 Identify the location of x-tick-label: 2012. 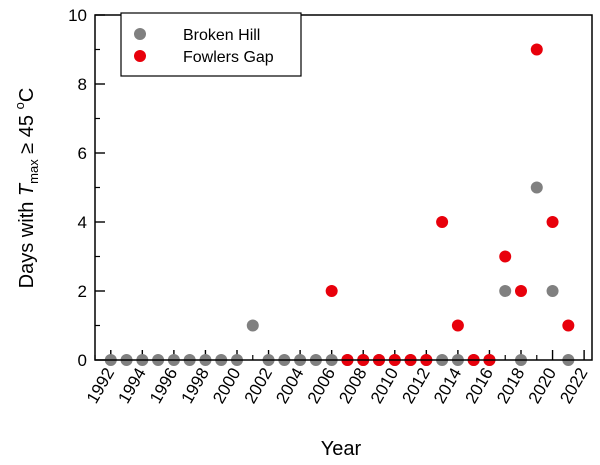
(415, 386).